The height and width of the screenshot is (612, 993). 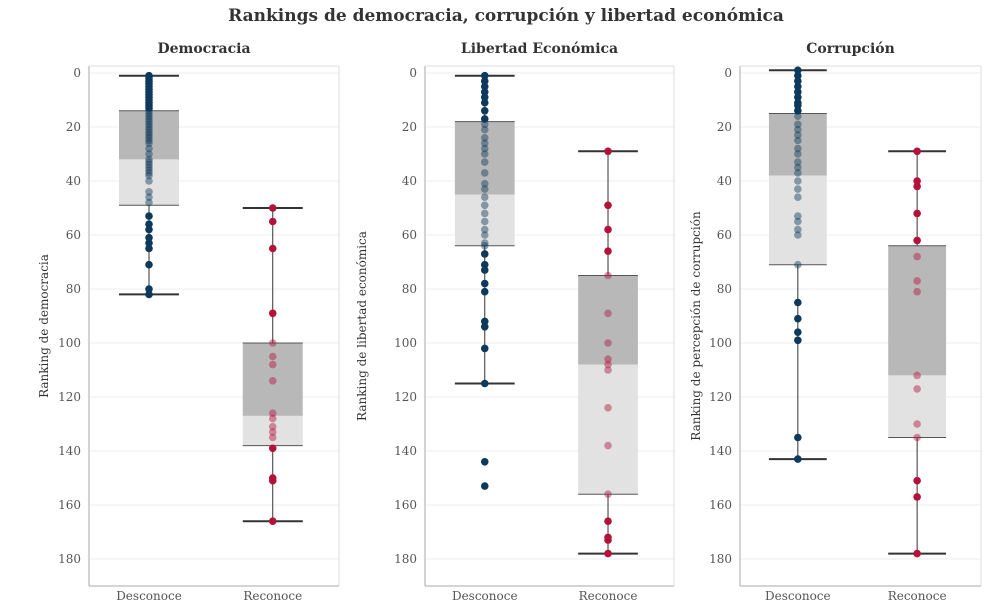 What do you see at coordinates (409, 235) in the screenshot?
I see `y-tick-label: 60` at bounding box center [409, 235].